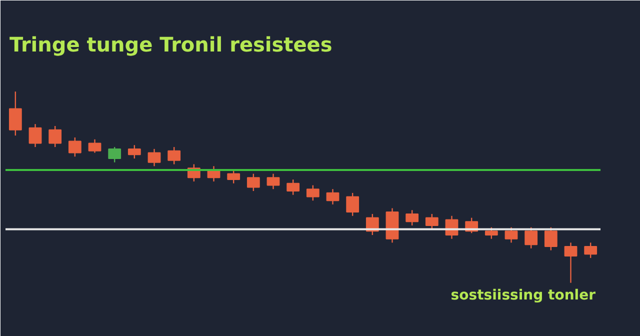 The width and height of the screenshot is (640, 336). I want to click on text: sostsiissing tonler, so click(523, 296).